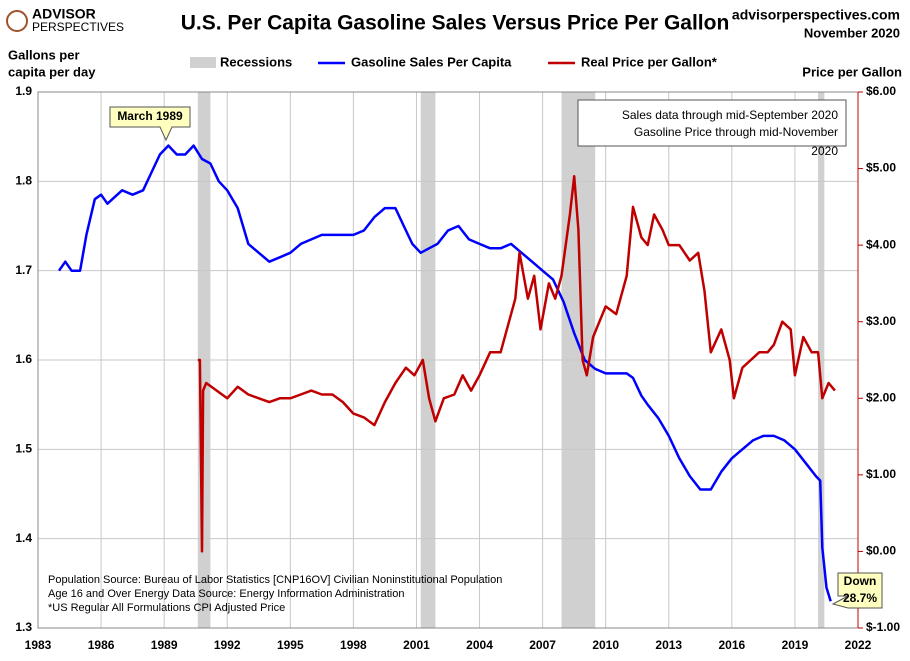  What do you see at coordinates (542, 645) in the screenshot?
I see `x-tick-label: 2007` at bounding box center [542, 645].